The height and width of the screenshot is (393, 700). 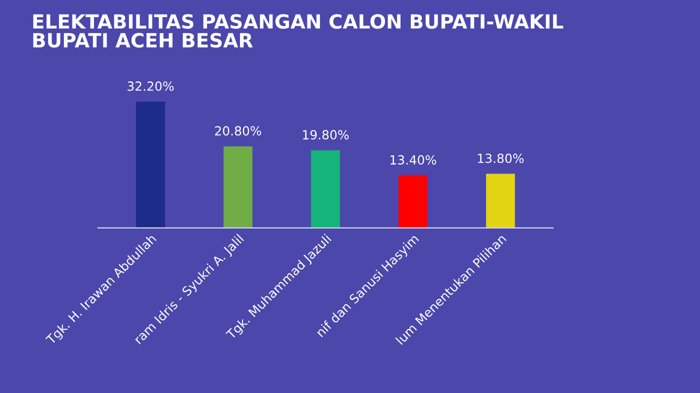 What do you see at coordinates (298, 31) in the screenshot?
I see `chart-title: ELEKTABILITAS PASANGAN CALON BUPATI-WAKIL BUPATI ACEH BESAR` at bounding box center [298, 31].